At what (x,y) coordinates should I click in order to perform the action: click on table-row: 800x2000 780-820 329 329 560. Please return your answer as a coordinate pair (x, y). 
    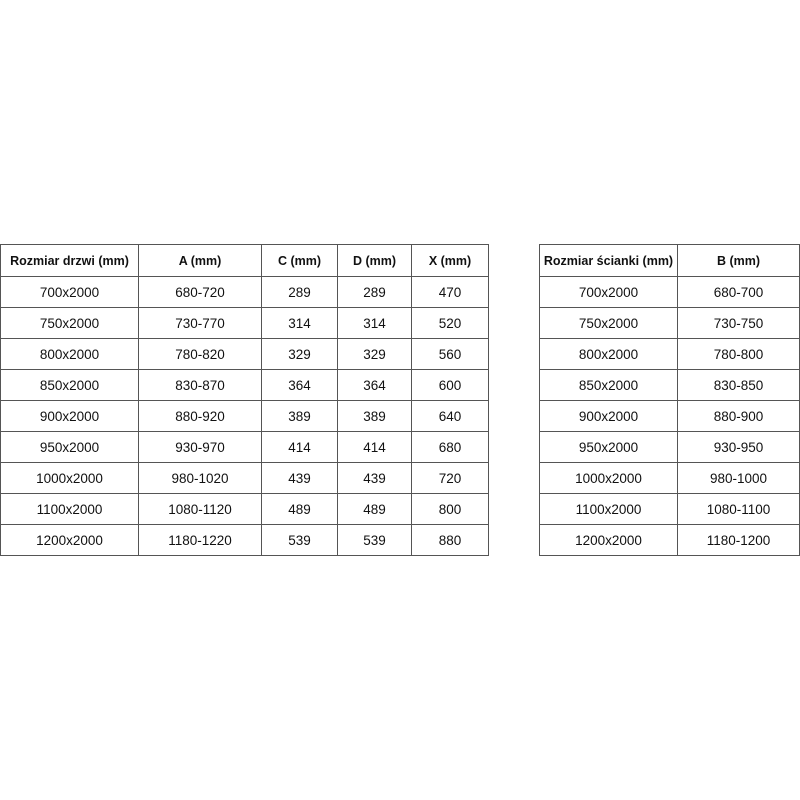
    Looking at the image, I should click on (244, 354).